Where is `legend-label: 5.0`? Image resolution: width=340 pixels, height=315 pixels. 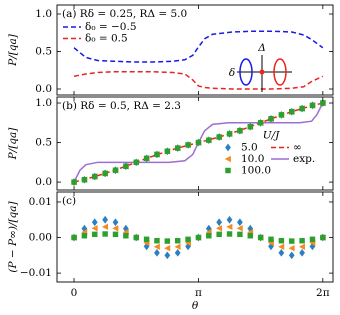
legend-label: 5.0 is located at coordinates (249, 148).